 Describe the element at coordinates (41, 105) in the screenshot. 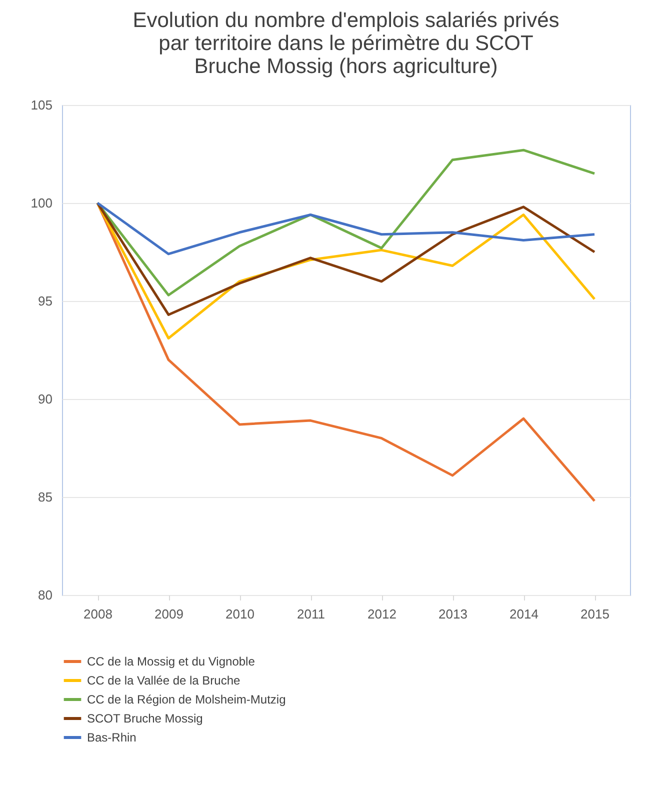

I see `y-tick-label: 105` at that location.